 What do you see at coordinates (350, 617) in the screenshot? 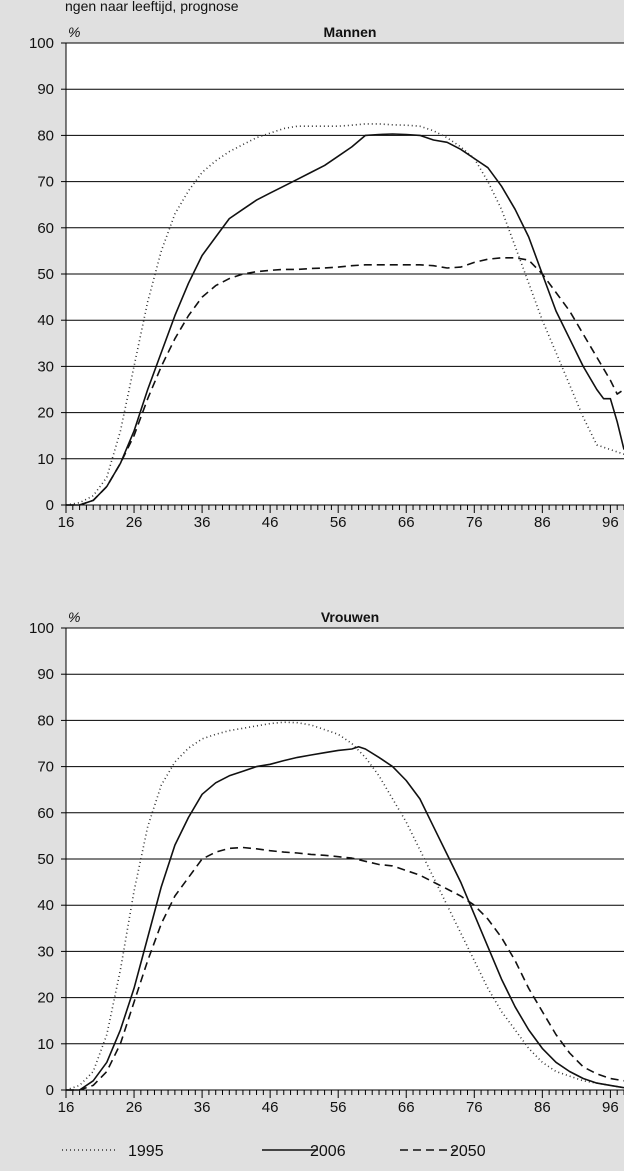
I see `chart-title: Vrouwen` at bounding box center [350, 617].